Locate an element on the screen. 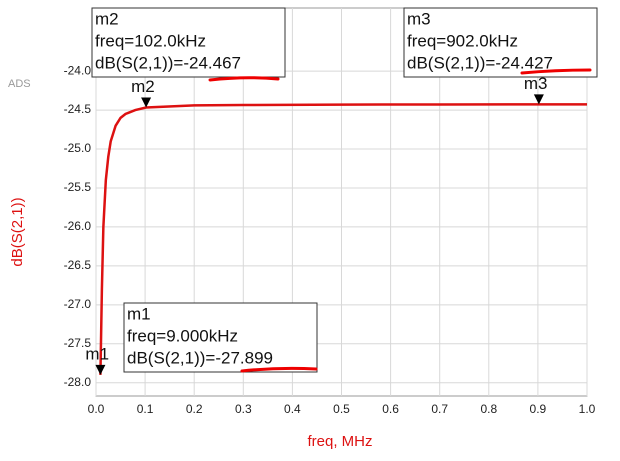 Image resolution: width=620 pixels, height=461 pixels. x-tick-label: 0.9 is located at coordinates (538, 409).